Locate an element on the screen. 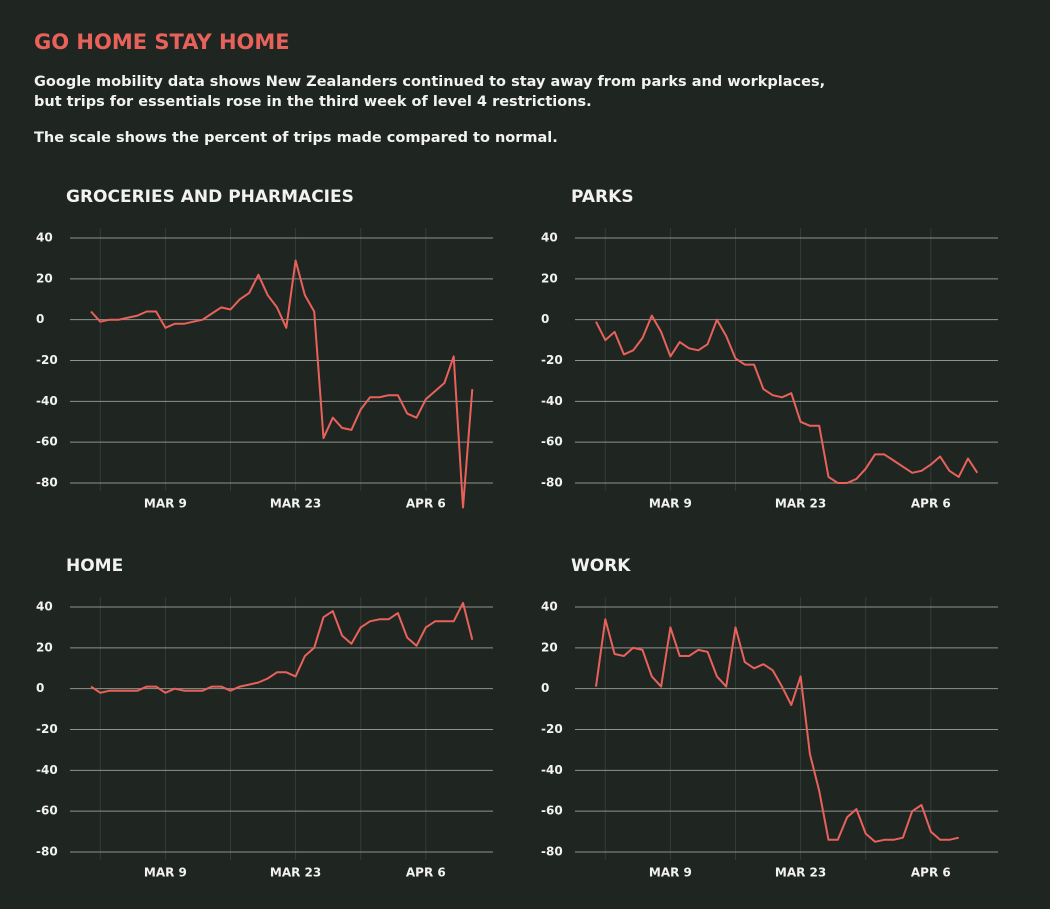  panel-title: PARKS is located at coordinates (602, 197).